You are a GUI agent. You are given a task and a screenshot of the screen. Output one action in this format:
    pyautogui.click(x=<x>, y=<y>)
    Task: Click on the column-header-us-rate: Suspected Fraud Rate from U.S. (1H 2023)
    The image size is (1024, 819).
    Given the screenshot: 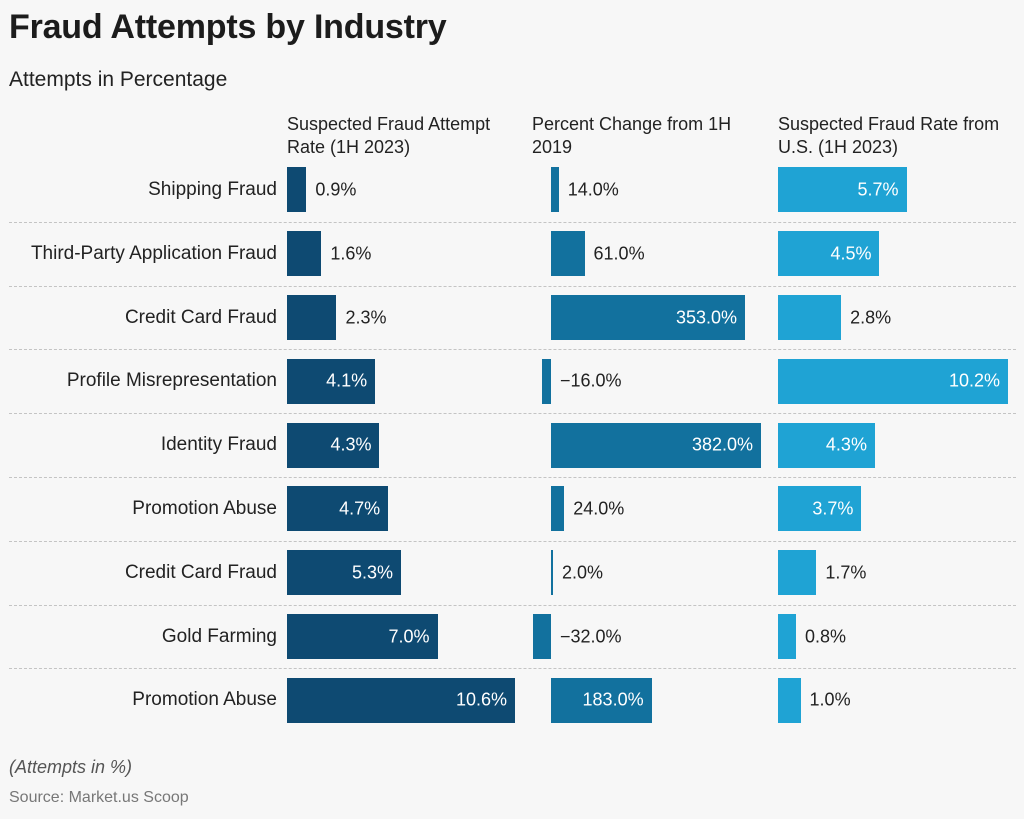 What is the action you would take?
    pyautogui.click(x=889, y=135)
    